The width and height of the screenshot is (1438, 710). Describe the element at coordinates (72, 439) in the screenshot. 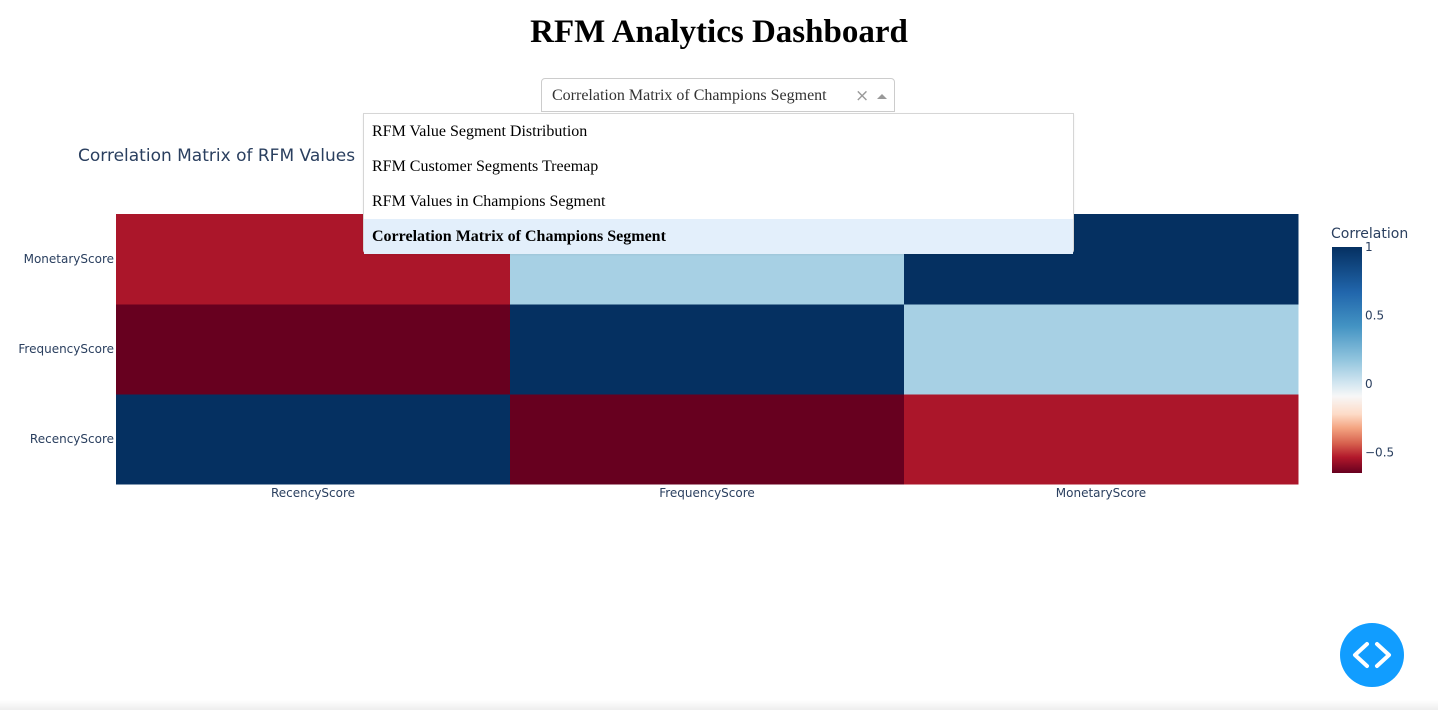

I see `y-tick-label: RecencyScore` at that location.